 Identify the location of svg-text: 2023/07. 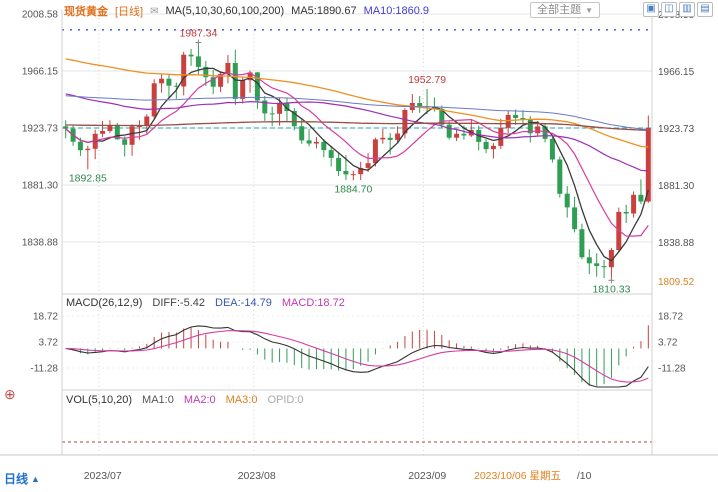
(103, 476).